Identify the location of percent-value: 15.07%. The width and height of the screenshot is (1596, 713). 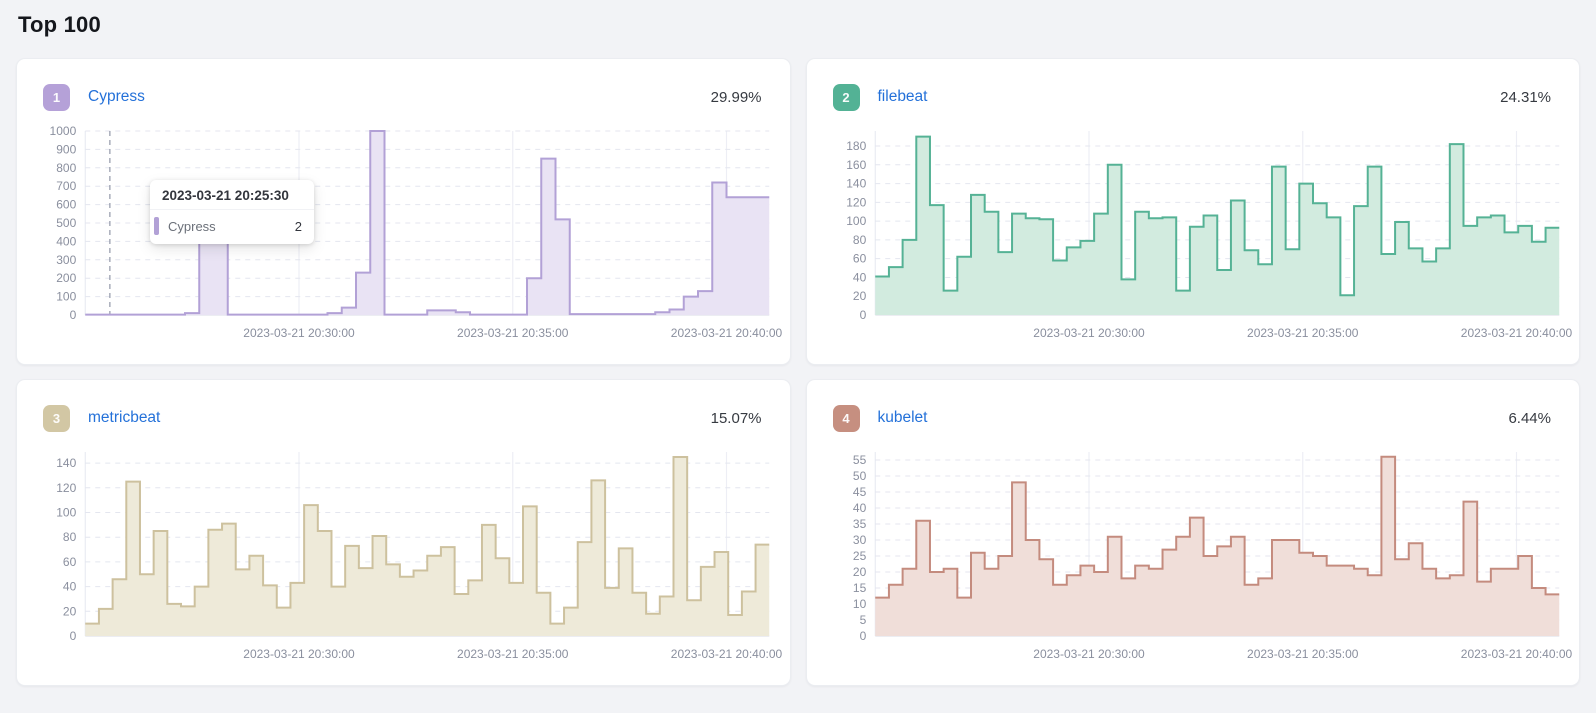
(736, 418).